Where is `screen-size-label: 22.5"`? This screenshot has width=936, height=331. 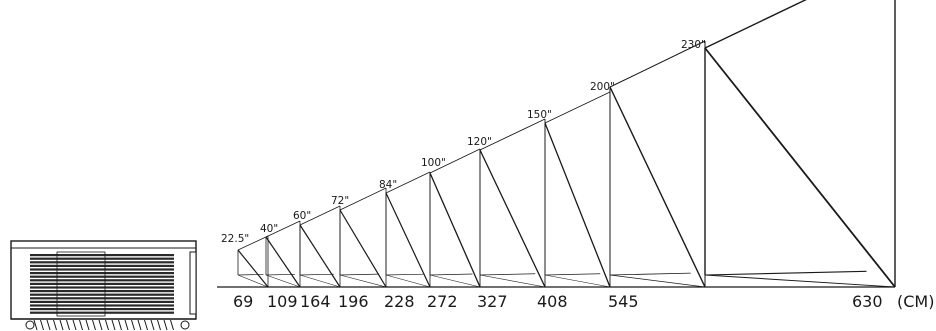 screen-size-label: 22.5" is located at coordinates (235, 239).